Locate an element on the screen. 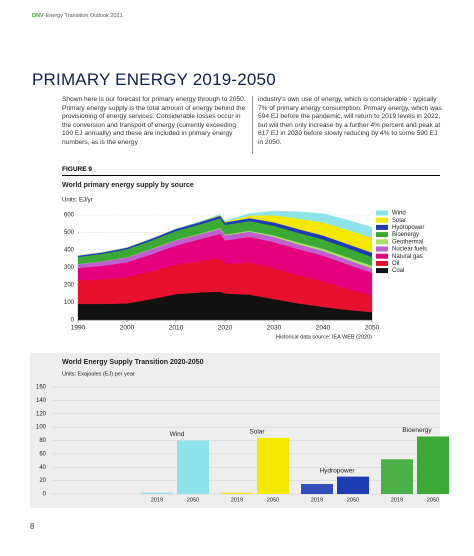 Image resolution: width=474 pixels, height=556 pixels. chart-title: World primary energy supply by source is located at coordinates (128, 185).